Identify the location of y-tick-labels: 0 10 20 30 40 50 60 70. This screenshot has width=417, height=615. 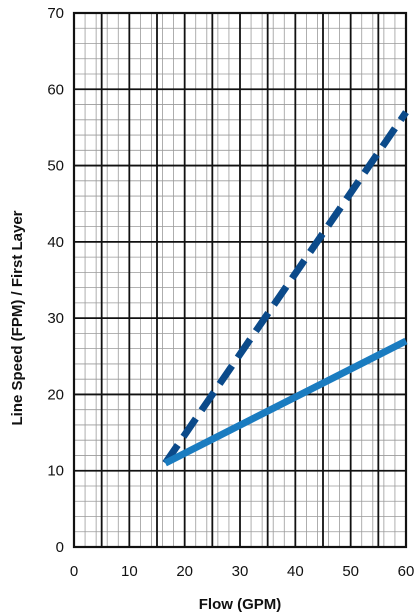
(55, 280).